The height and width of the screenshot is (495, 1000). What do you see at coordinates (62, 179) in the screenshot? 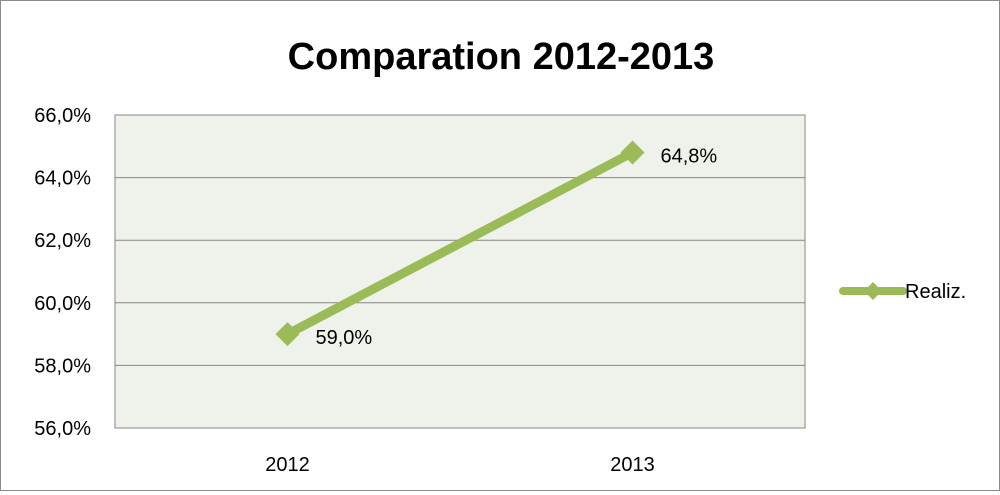
I see `y-tick-label: 64,0%` at bounding box center [62, 179].